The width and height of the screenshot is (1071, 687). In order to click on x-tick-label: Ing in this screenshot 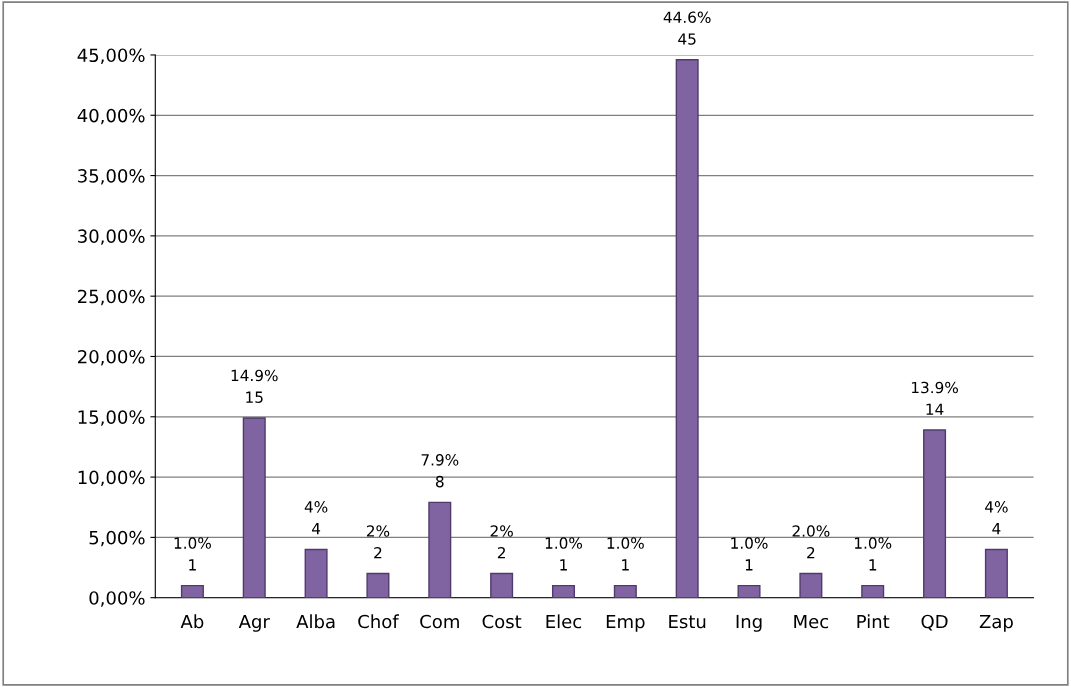, I will do `click(749, 623)`.